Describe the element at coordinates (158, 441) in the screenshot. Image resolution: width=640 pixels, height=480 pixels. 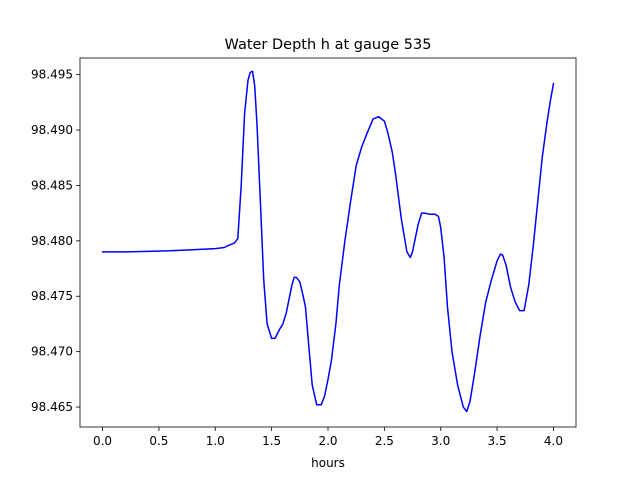
I see `x-tick-label: 0.5` at that location.